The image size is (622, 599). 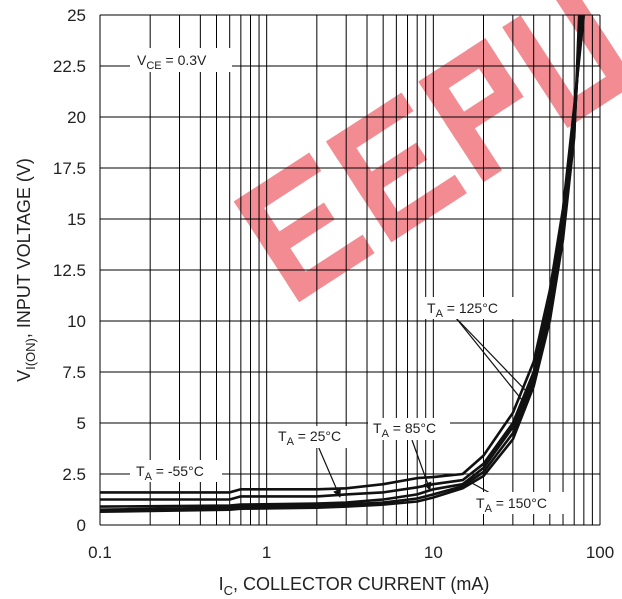 I want to click on x-tick-label: 10, so click(x=433, y=552).